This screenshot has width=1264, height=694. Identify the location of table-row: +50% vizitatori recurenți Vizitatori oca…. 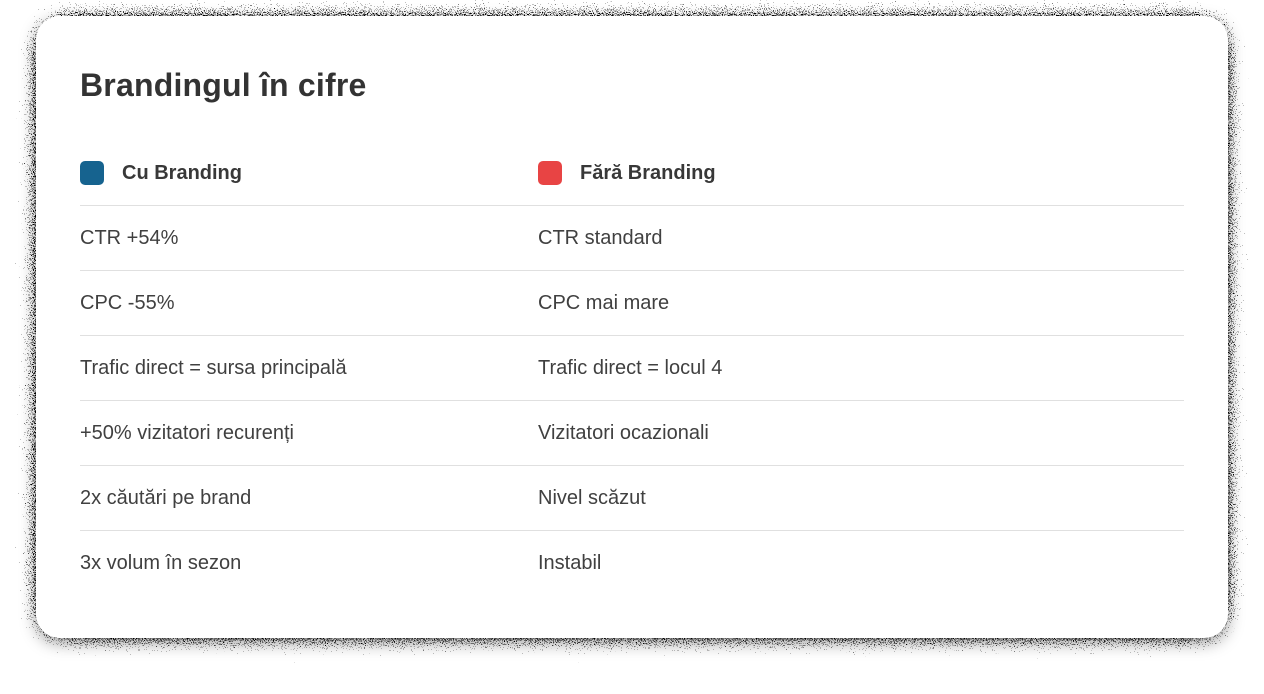
(632, 433).